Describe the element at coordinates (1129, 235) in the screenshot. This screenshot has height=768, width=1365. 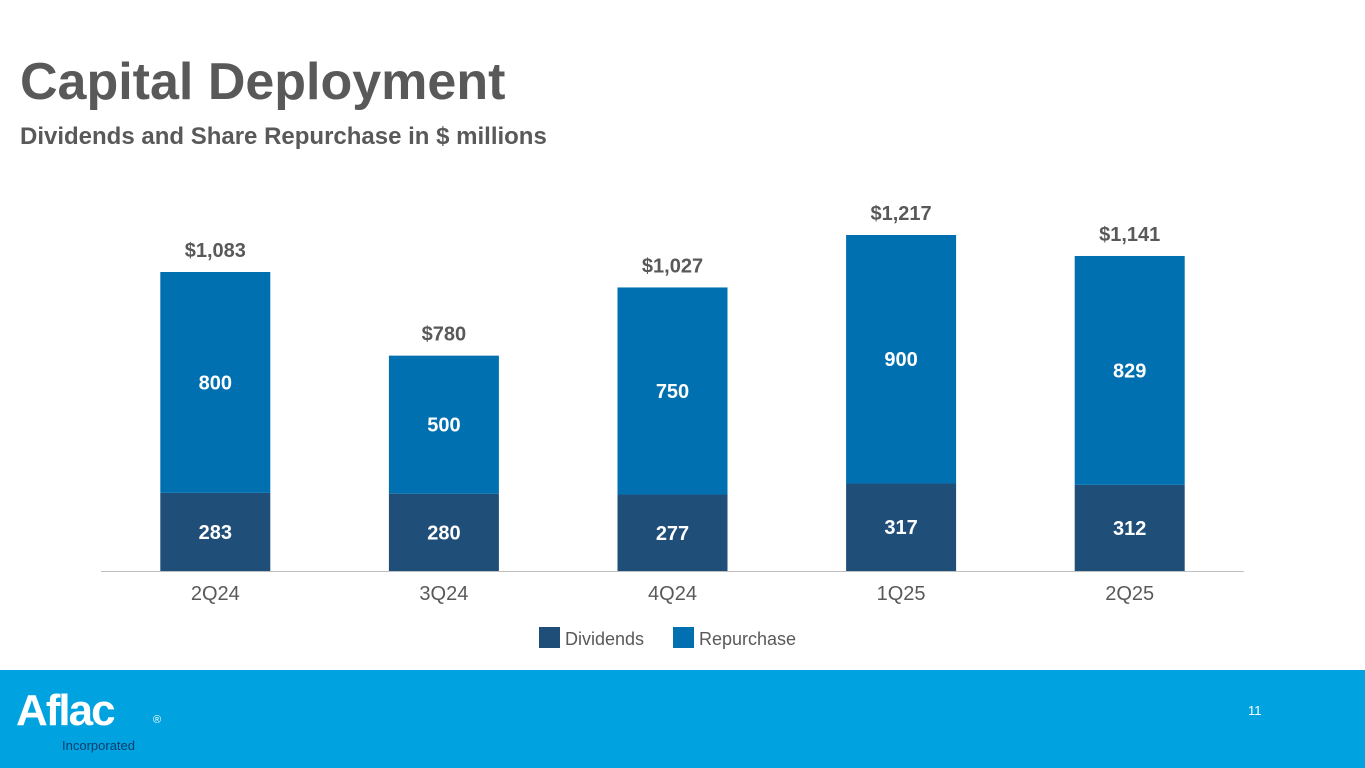
I see `total-label-2Q25: $1,141` at that location.